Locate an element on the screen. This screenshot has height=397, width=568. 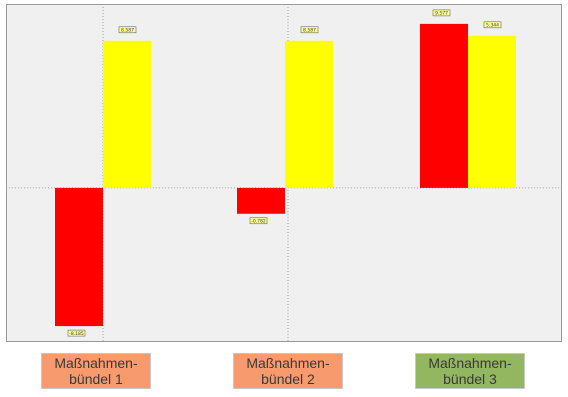
value-label-2-1: -0.782 is located at coordinates (258, 222).